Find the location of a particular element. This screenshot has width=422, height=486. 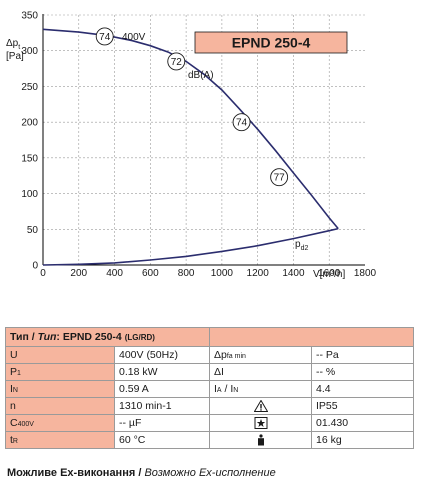

param-c400v: C400V is located at coordinates (60, 423).